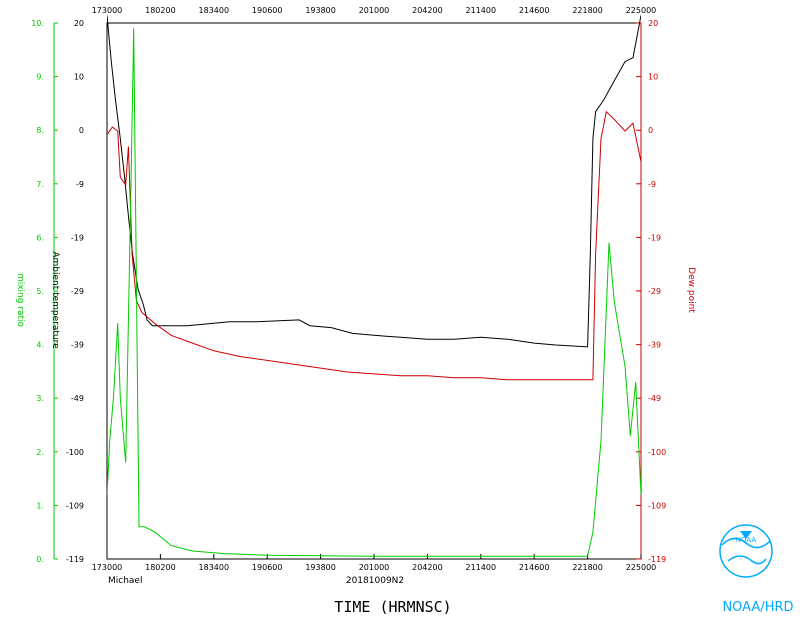 This screenshot has width=800, height=640. Describe the element at coordinates (160, 10) in the screenshot. I see `x-tick-label-top: 180200` at that location.